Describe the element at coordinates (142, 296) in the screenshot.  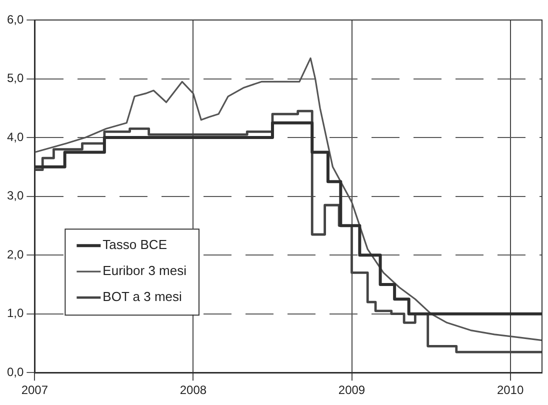
I see `legend-label: BOT a 3 mesi` at that location.